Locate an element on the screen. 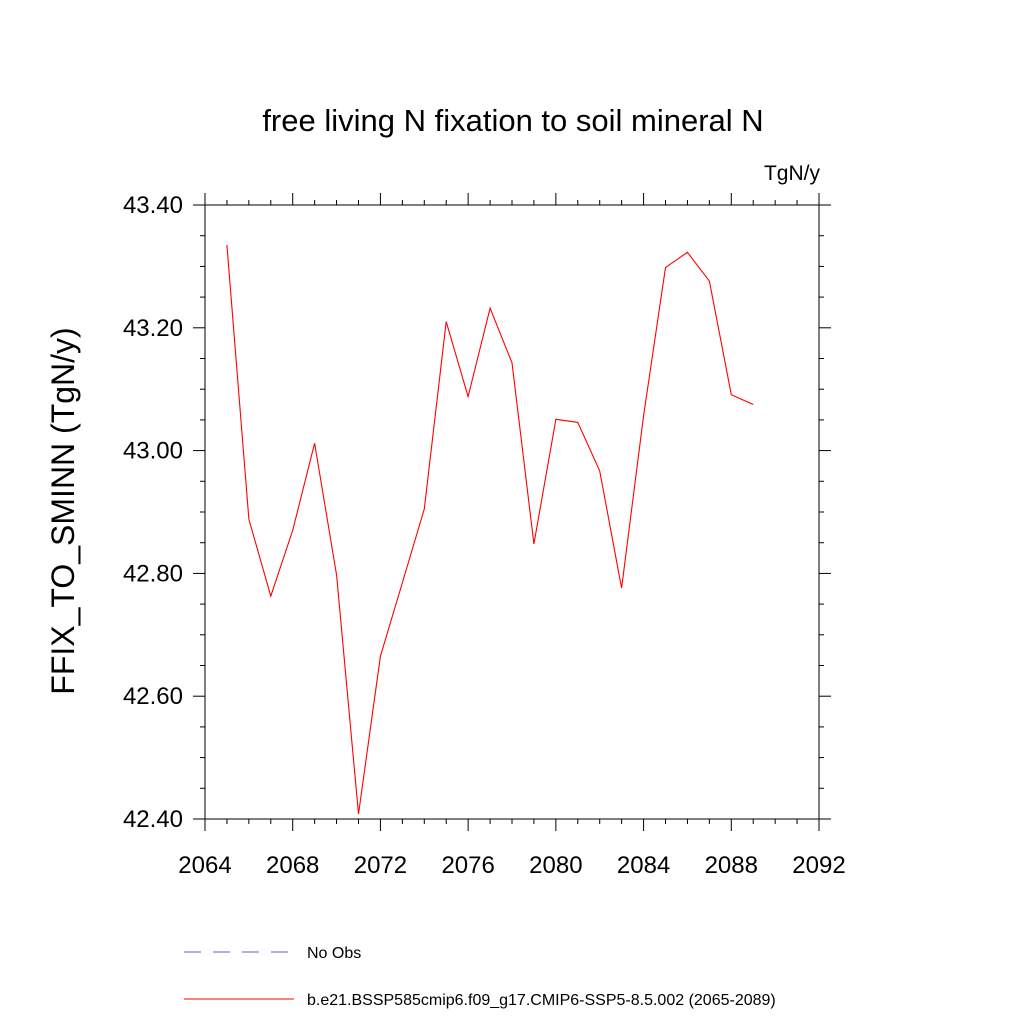  x-tick-label: 2076 is located at coordinates (467, 865).